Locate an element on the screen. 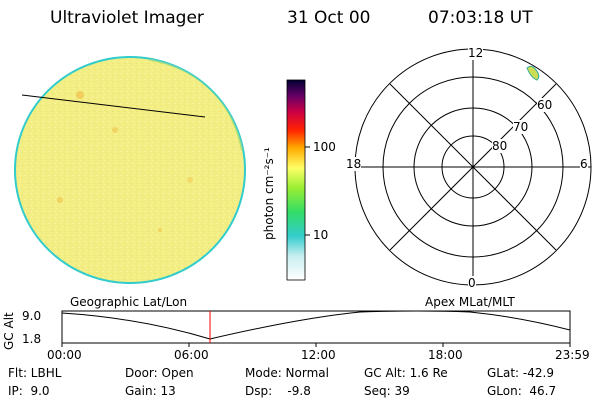 The image size is (600, 400). mlt-label-0: 0 is located at coordinates (472, 283).